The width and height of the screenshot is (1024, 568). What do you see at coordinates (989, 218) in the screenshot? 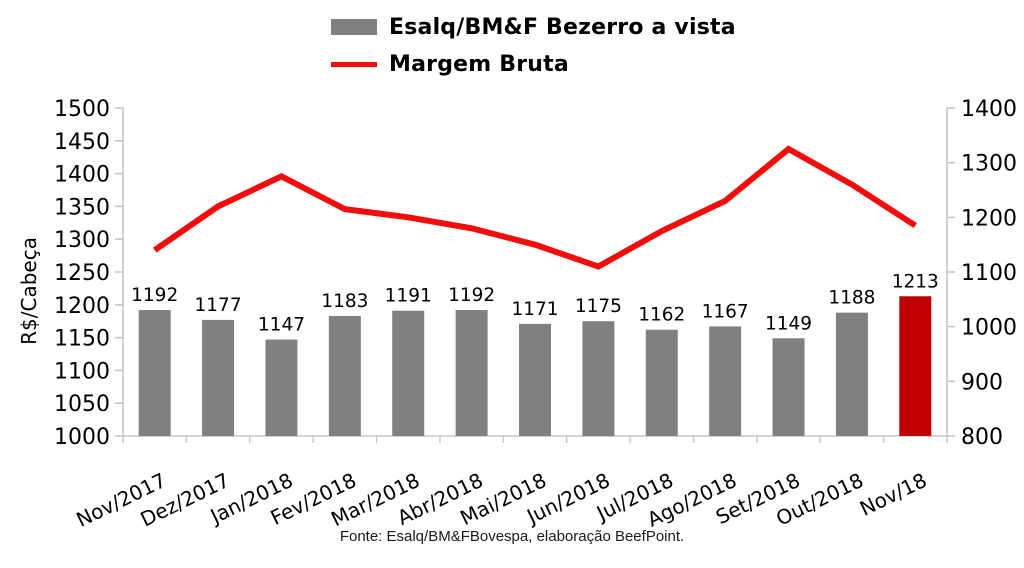
I see `y-axis-right-tick-label: 1200` at bounding box center [989, 218].